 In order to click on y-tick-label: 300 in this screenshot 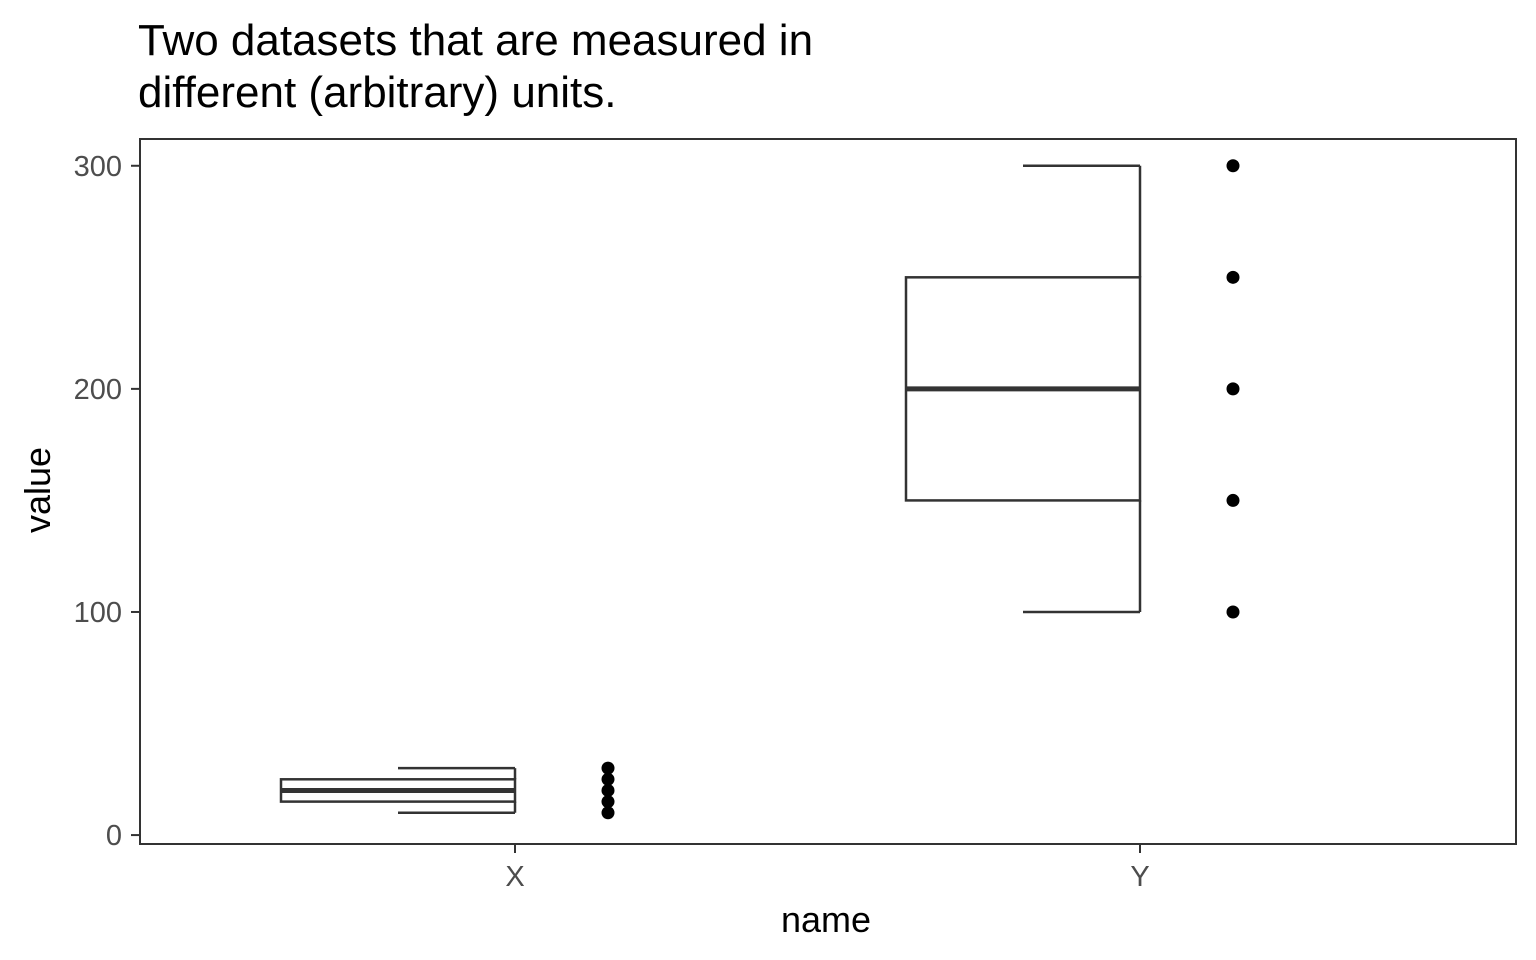, I will do `click(98, 167)`.